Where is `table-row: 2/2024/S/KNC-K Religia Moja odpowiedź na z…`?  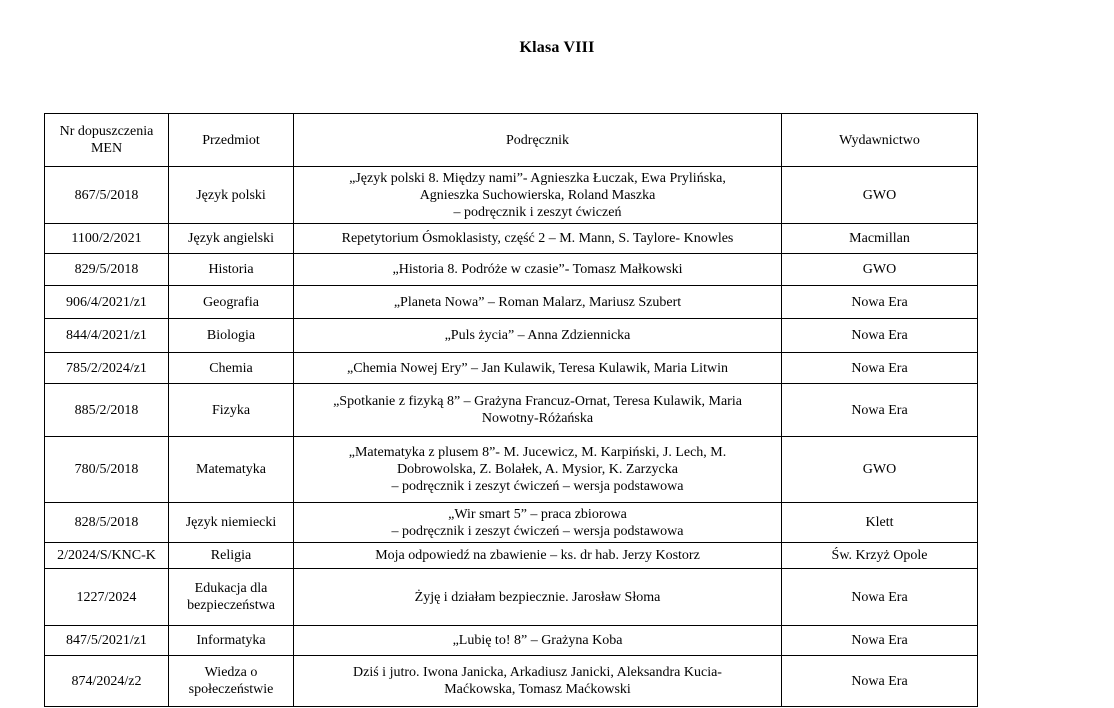
table-row: 2/2024/S/KNC-K Religia Moja odpowiedź na z… is located at coordinates (511, 555).